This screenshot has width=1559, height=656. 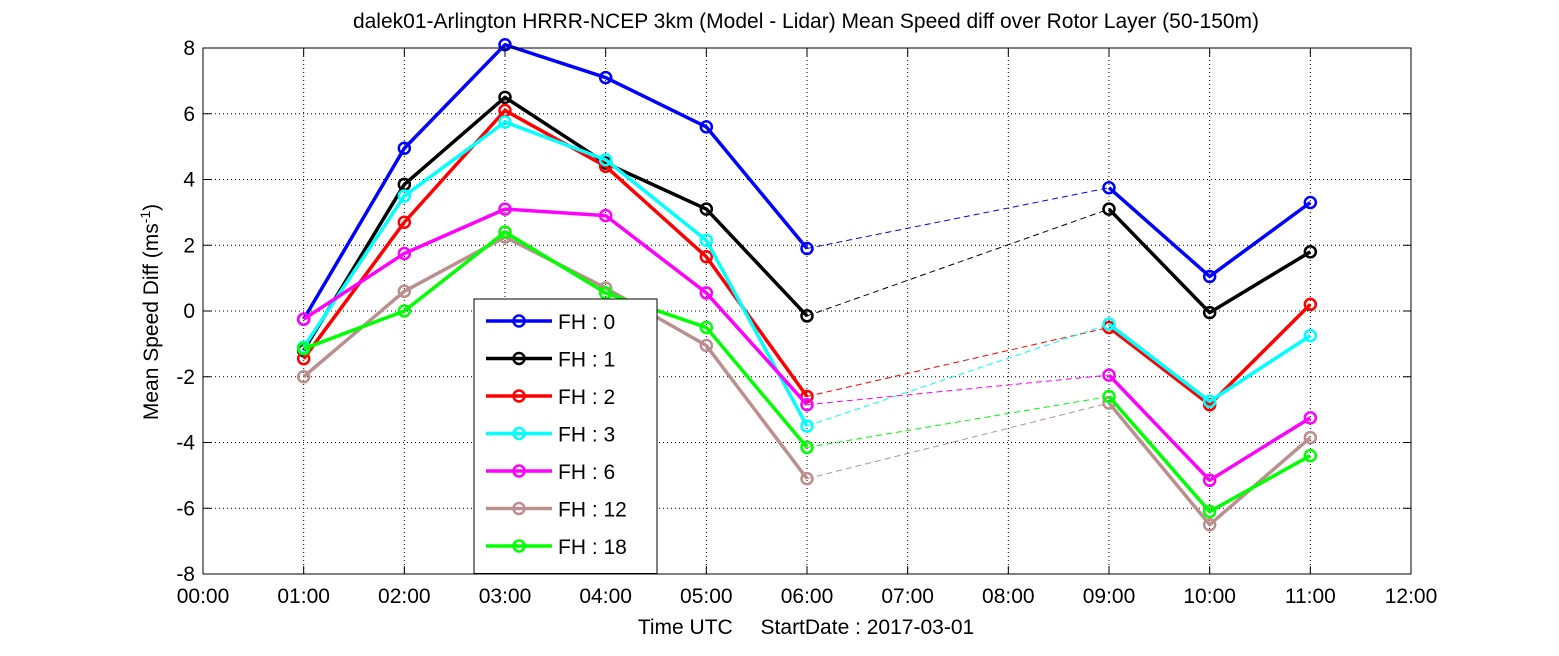 I want to click on x-tick-label: 06:00, so click(x=807, y=596).